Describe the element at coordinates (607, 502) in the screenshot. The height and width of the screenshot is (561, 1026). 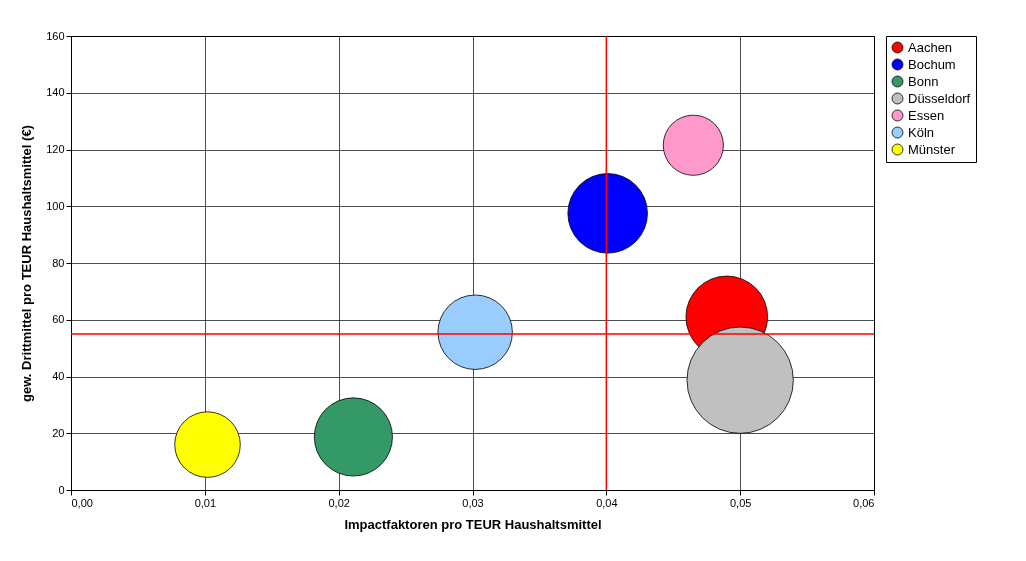
I see `x-tick-label: 0,04` at that location.